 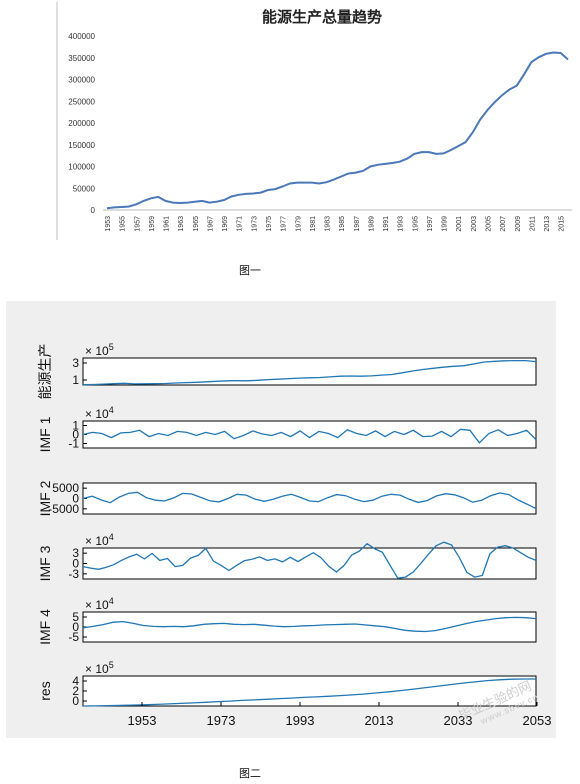 What do you see at coordinates (45, 627) in the screenshot?
I see `subplot-ylabel: IMF 4` at bounding box center [45, 627].